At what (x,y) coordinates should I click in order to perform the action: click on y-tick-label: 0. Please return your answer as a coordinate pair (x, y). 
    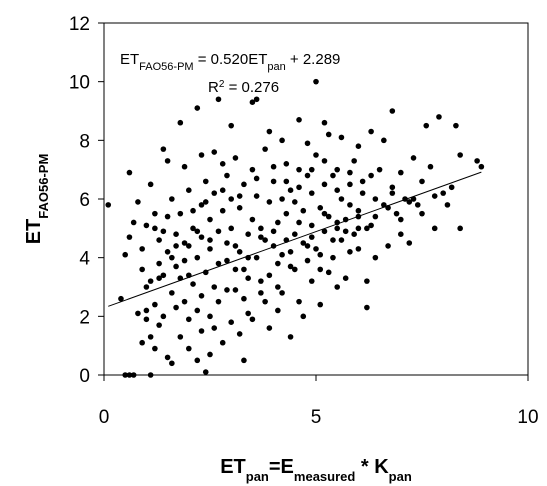
    Looking at the image, I should click on (84, 376).